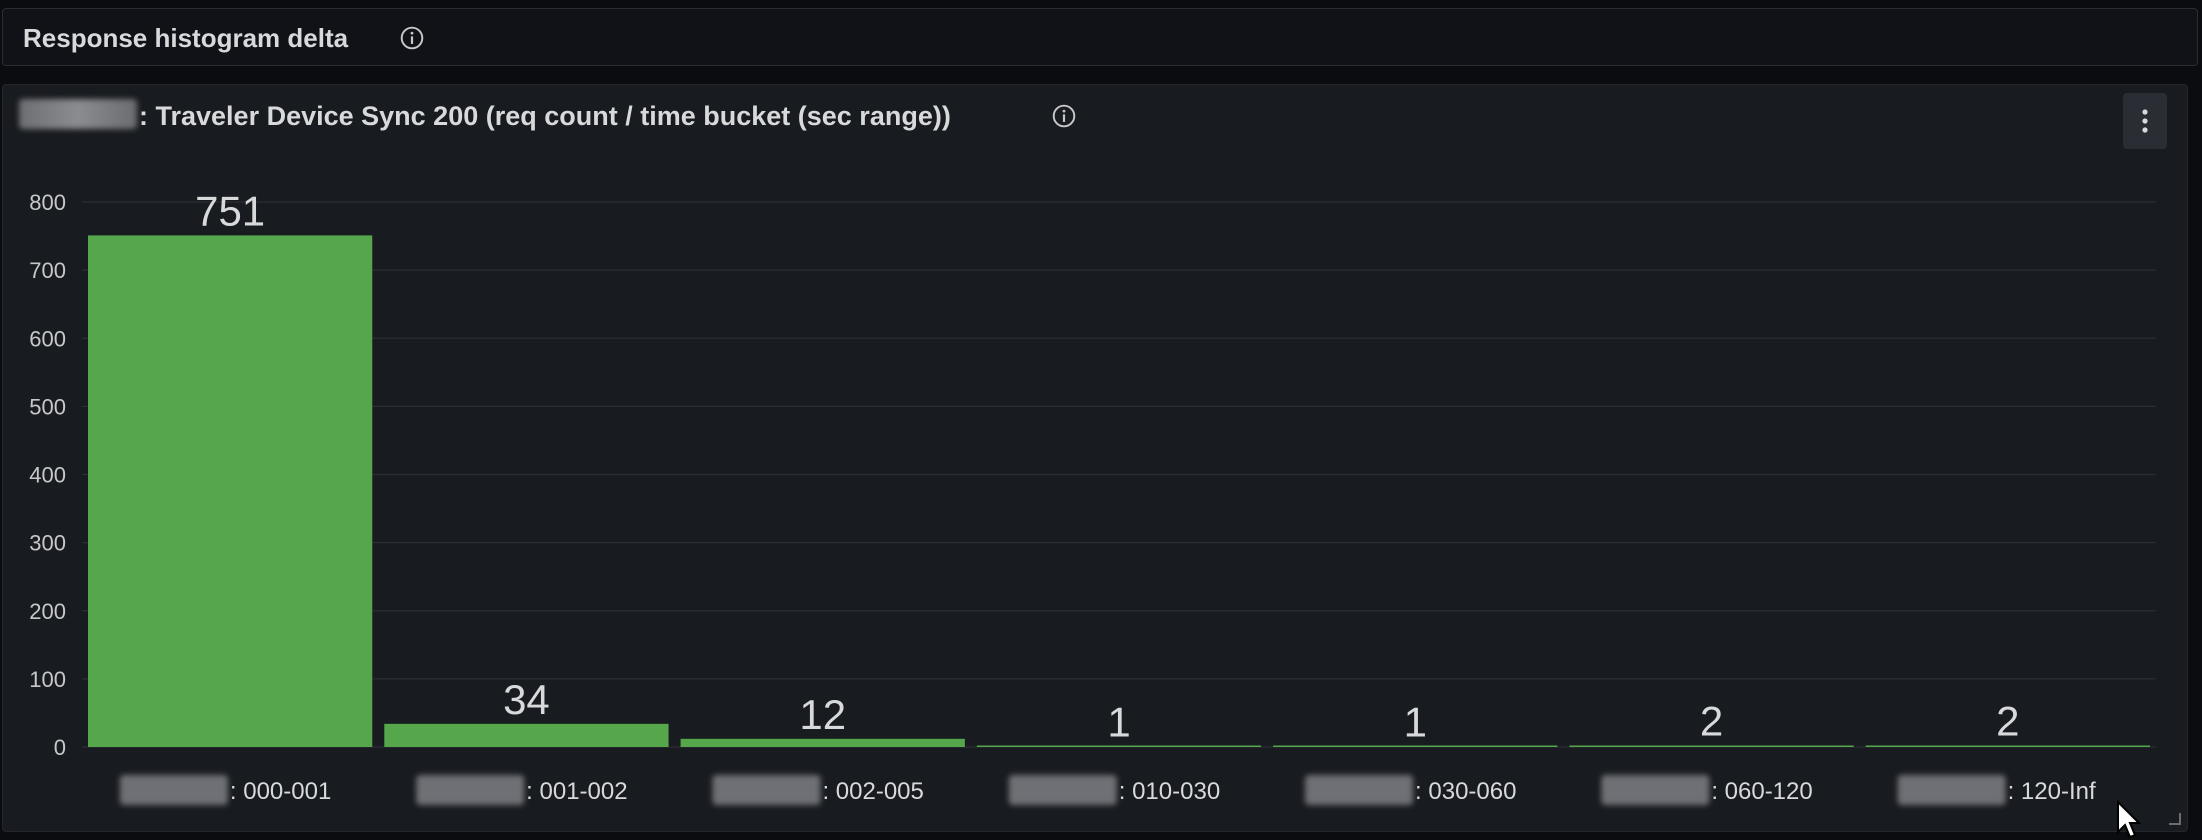 The height and width of the screenshot is (840, 2202). Describe the element at coordinates (822, 714) in the screenshot. I see `bar-value-label: 12` at that location.